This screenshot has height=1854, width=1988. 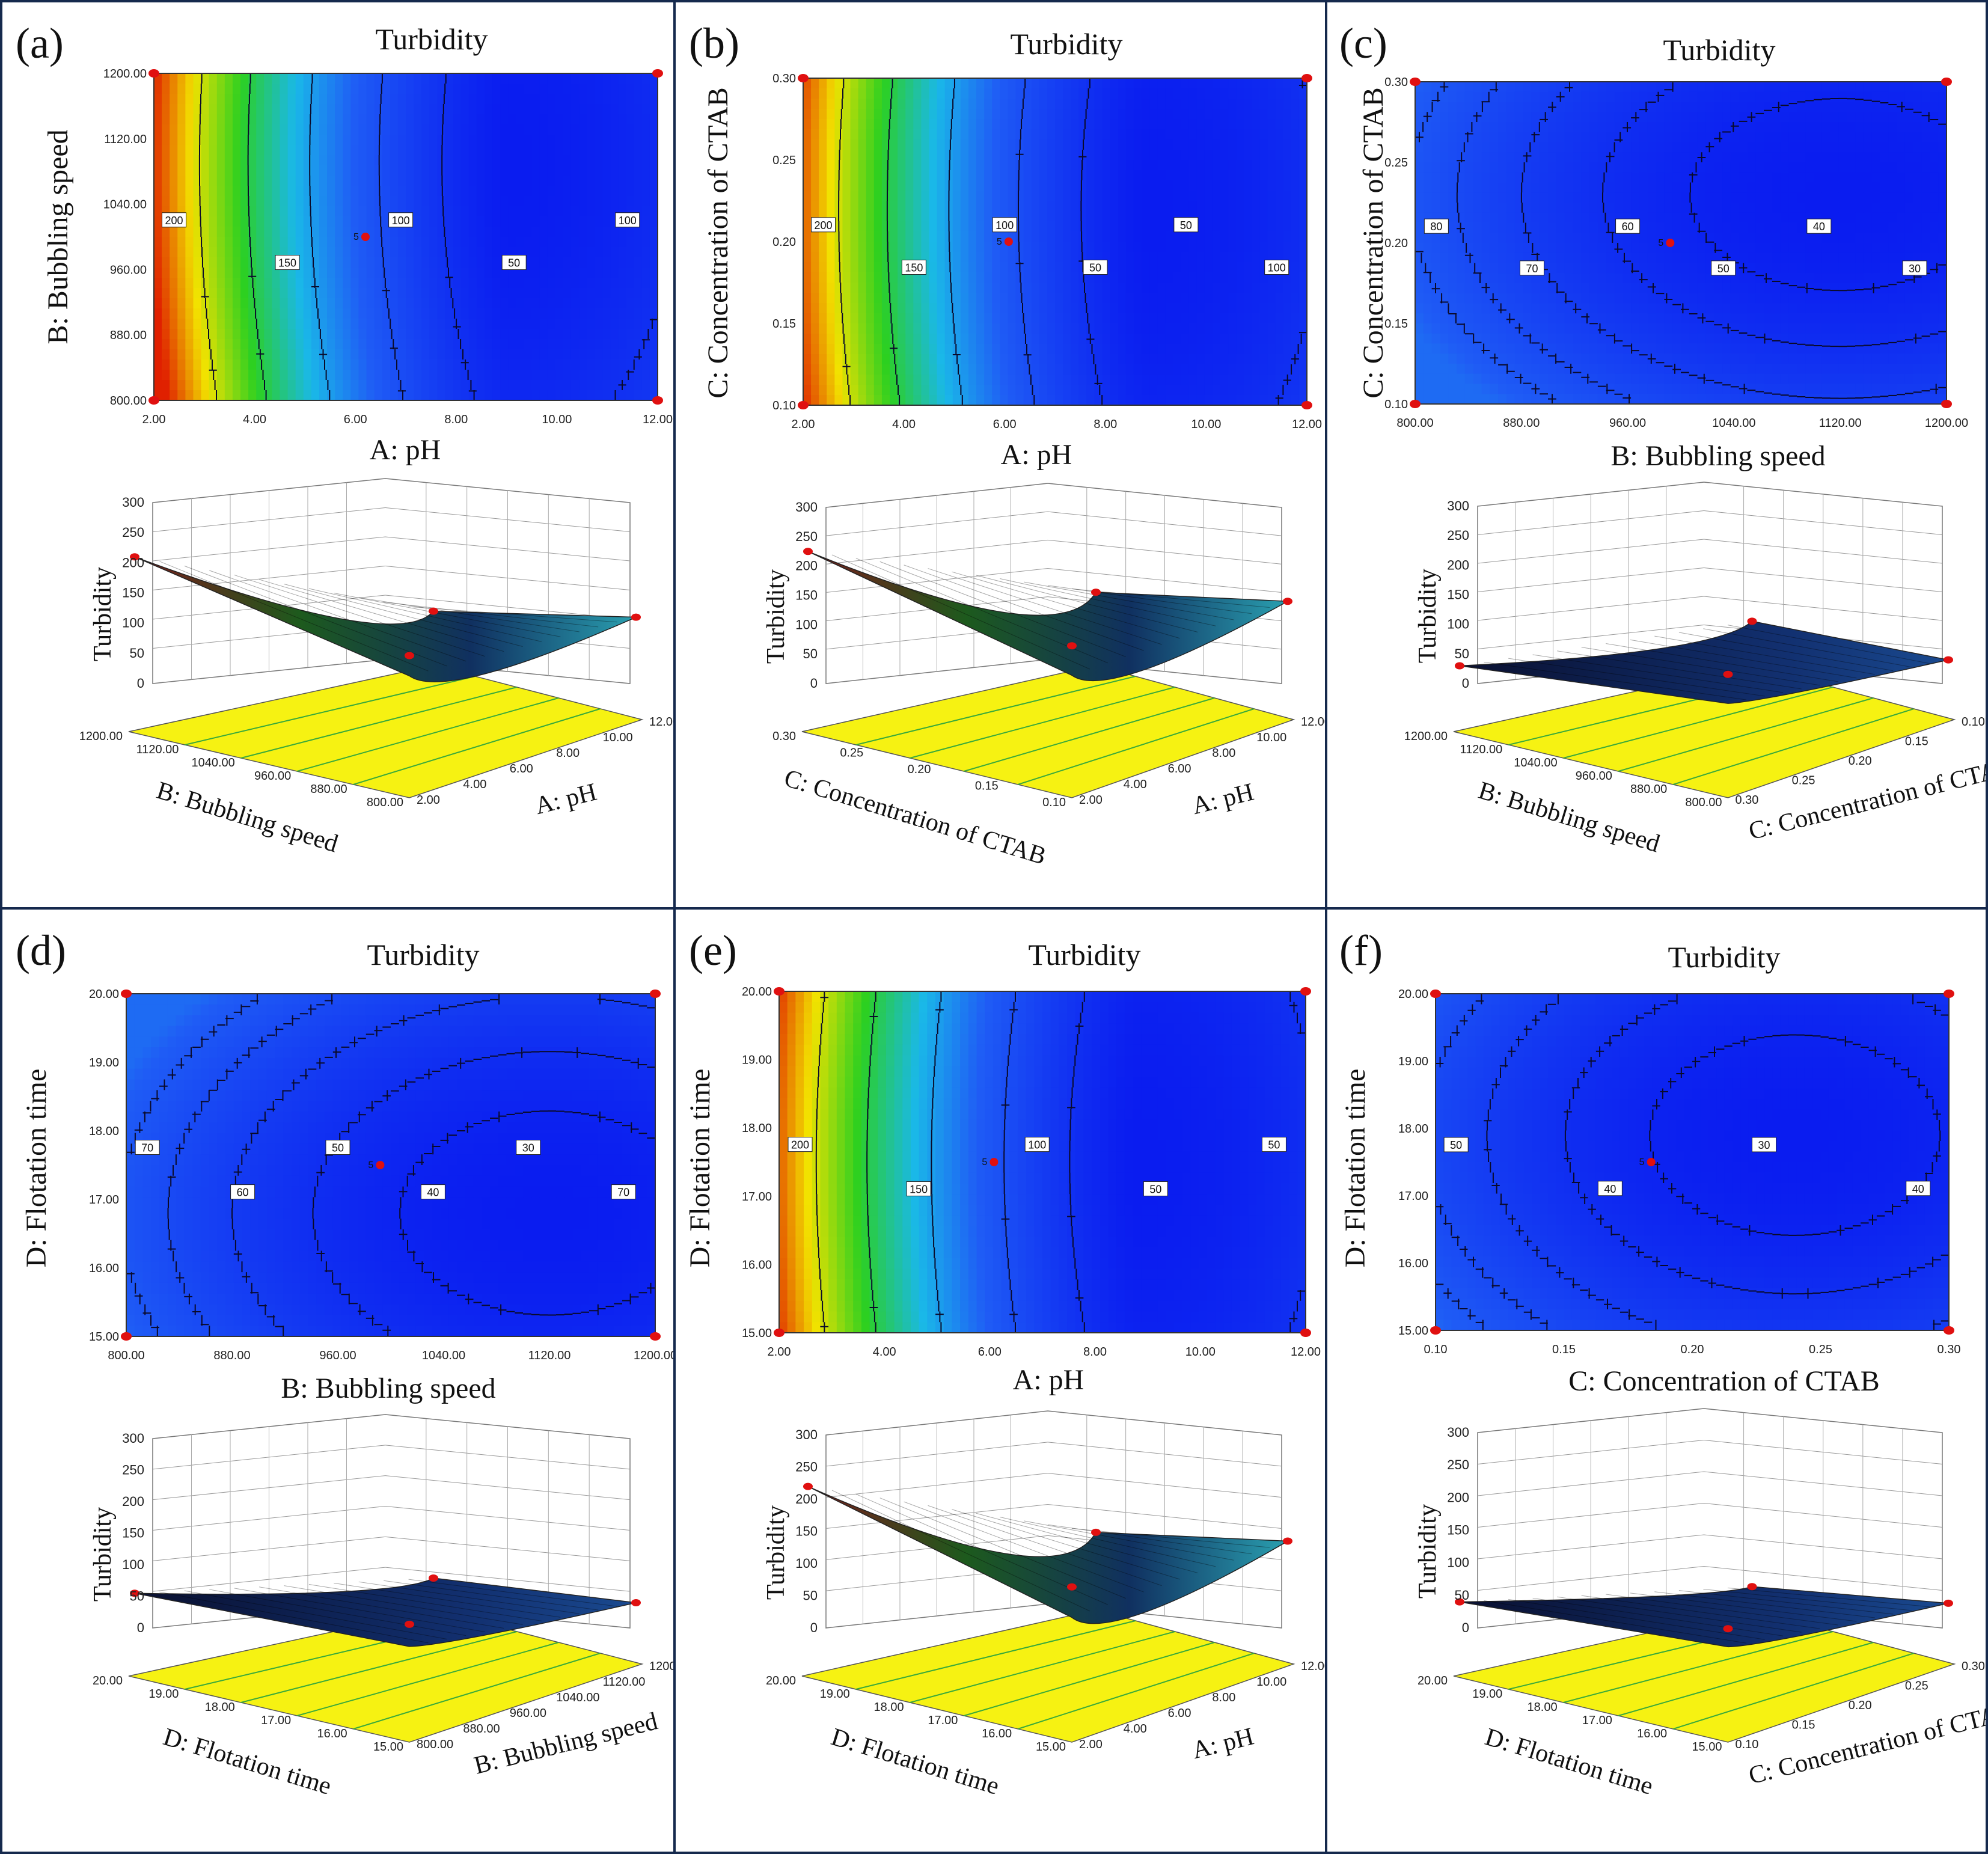 What do you see at coordinates (1005, 225) in the screenshot?
I see `contour-label: 100` at bounding box center [1005, 225].